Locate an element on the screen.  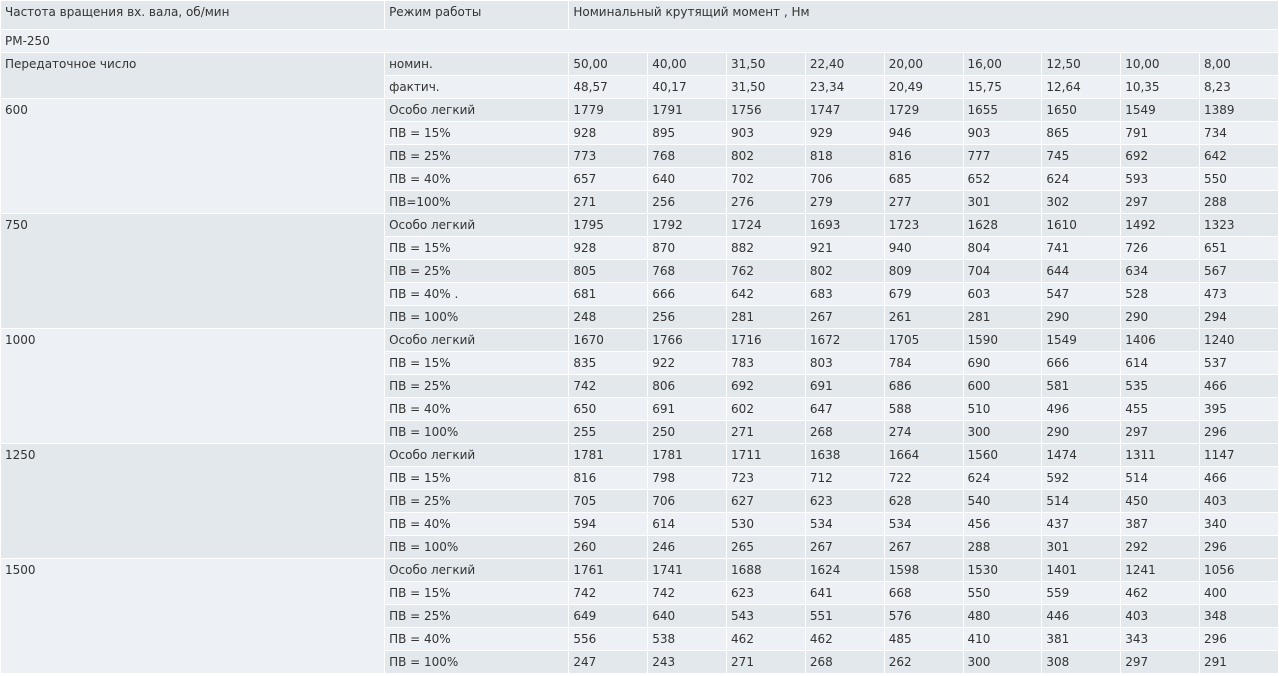
value-cell: 734 is located at coordinates (1239, 133).